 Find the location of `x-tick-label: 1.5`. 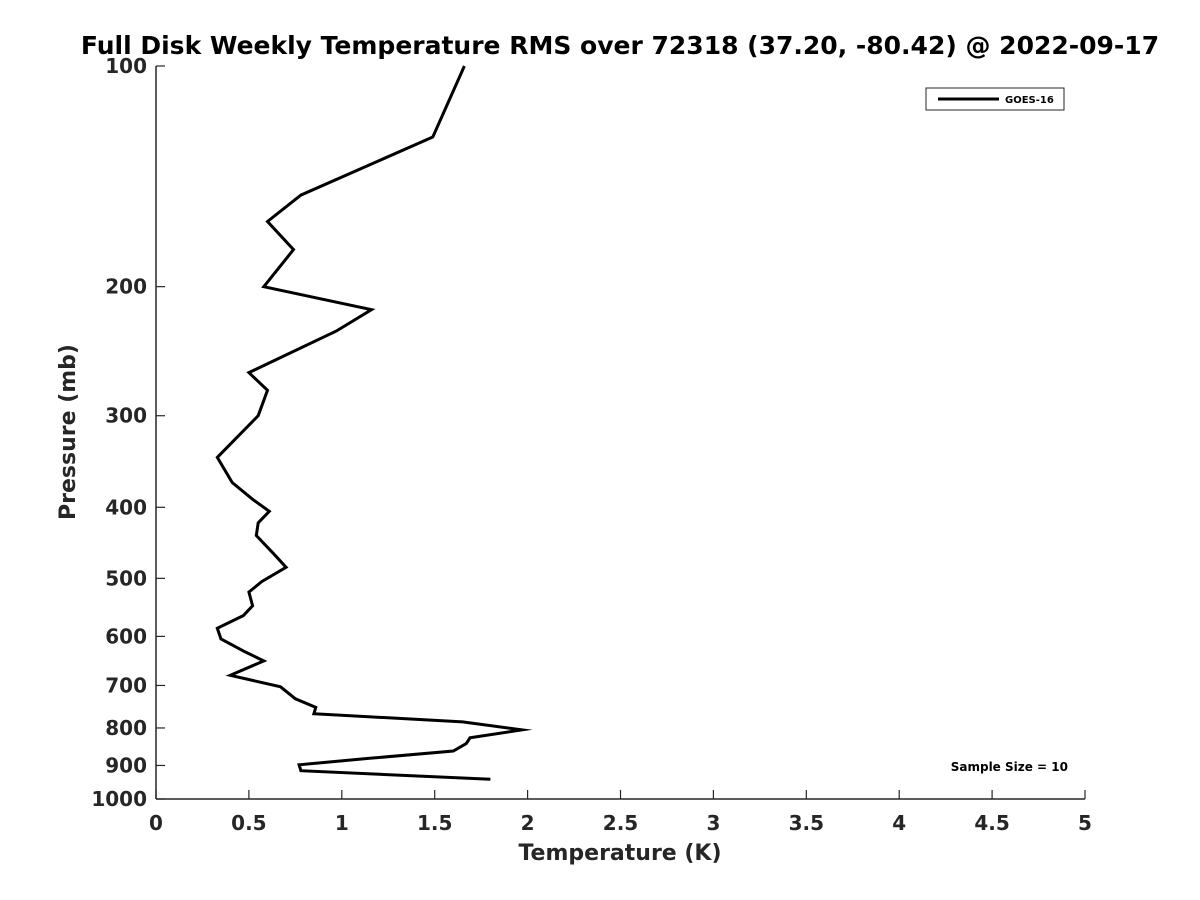

x-tick-label: 1.5 is located at coordinates (434, 823).